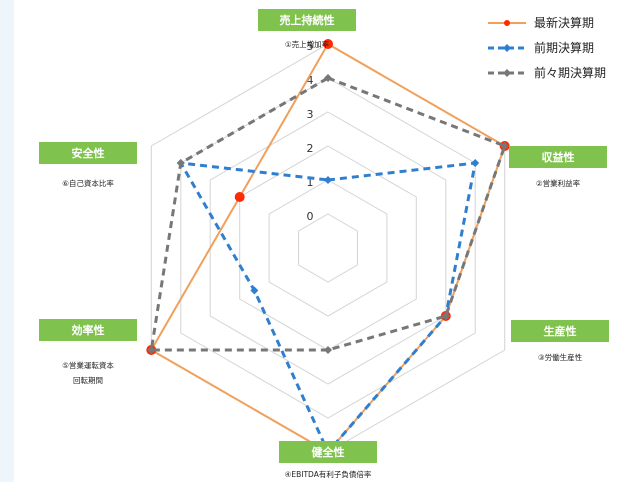 This screenshot has width=632, height=482. I want to click on tick-label-0: 0, so click(310, 216).